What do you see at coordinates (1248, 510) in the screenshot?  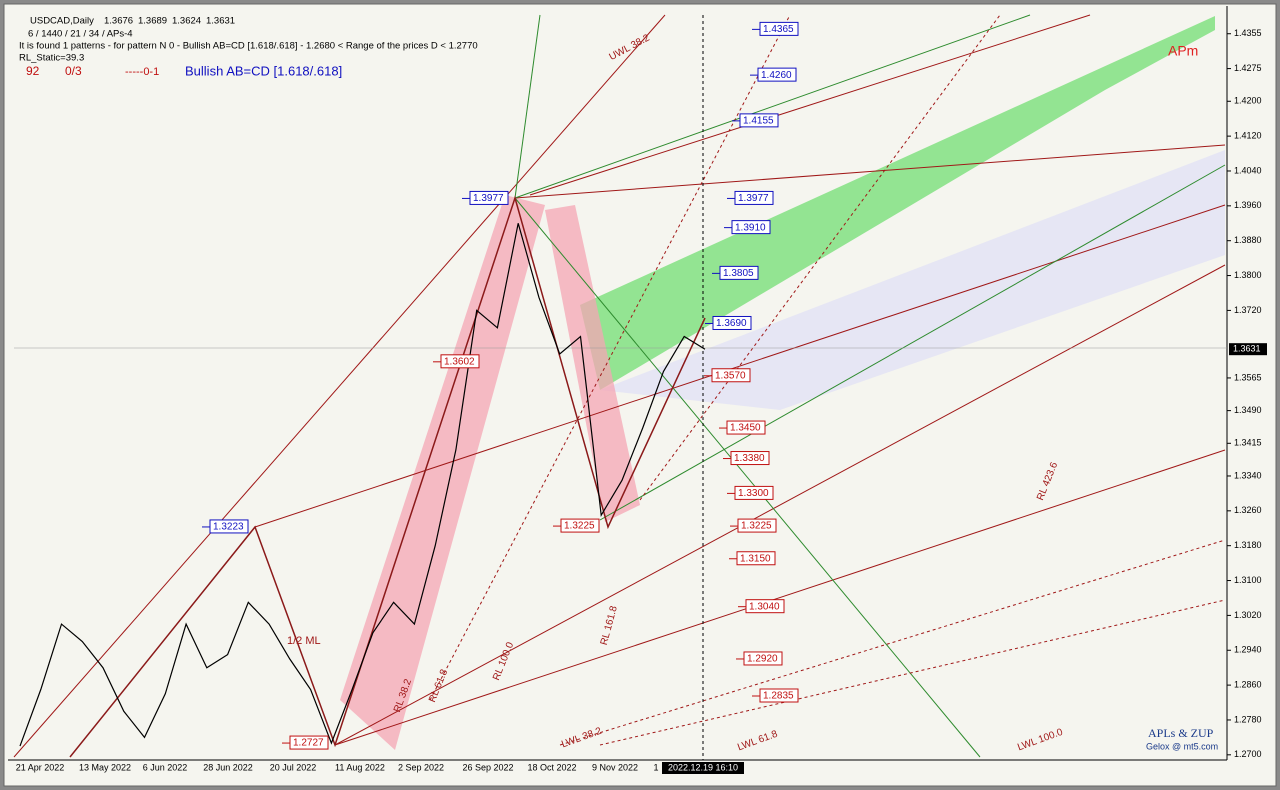 I see `y-tick-label: 1.3260` at bounding box center [1248, 510].